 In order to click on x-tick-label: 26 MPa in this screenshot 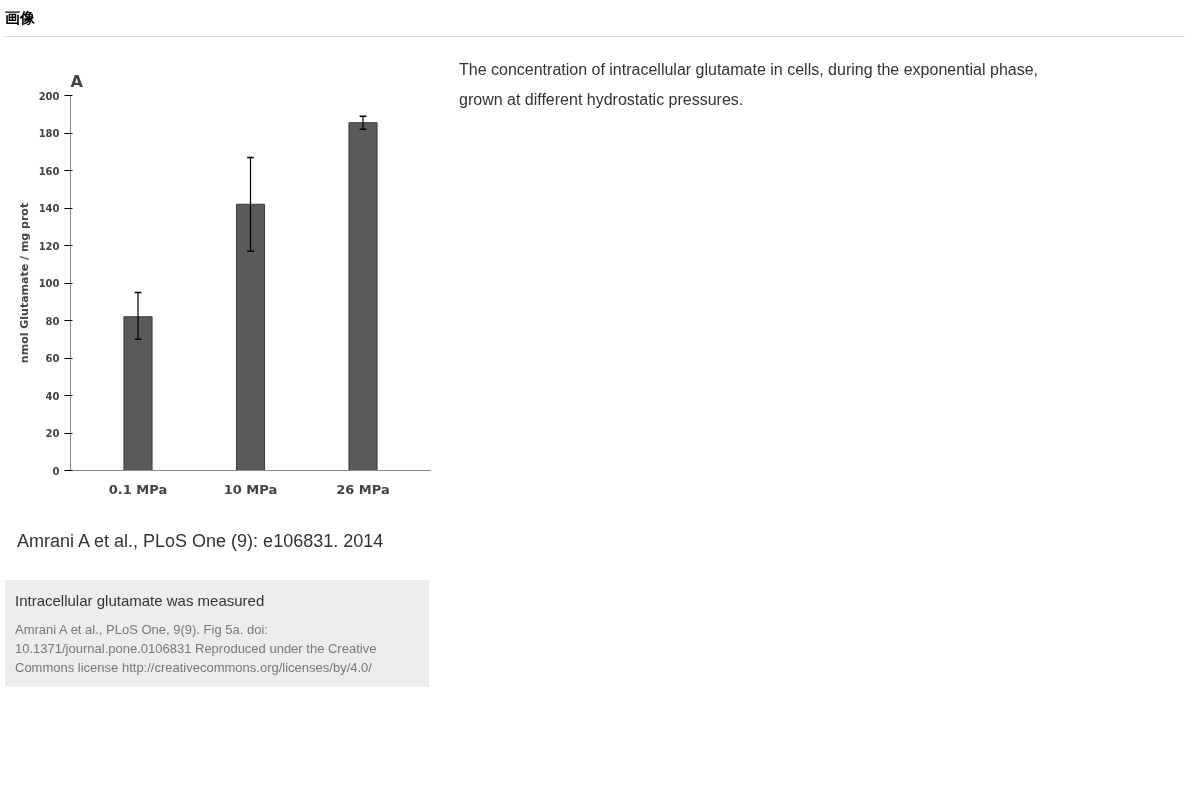, I will do `click(363, 489)`.